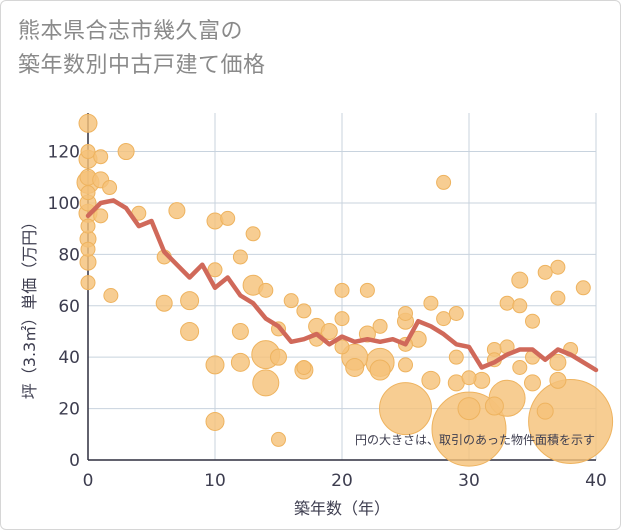 This screenshot has height=530, width=621. What do you see at coordinates (69, 255) in the screenshot?
I see `y-tick-80: 80` at bounding box center [69, 255].